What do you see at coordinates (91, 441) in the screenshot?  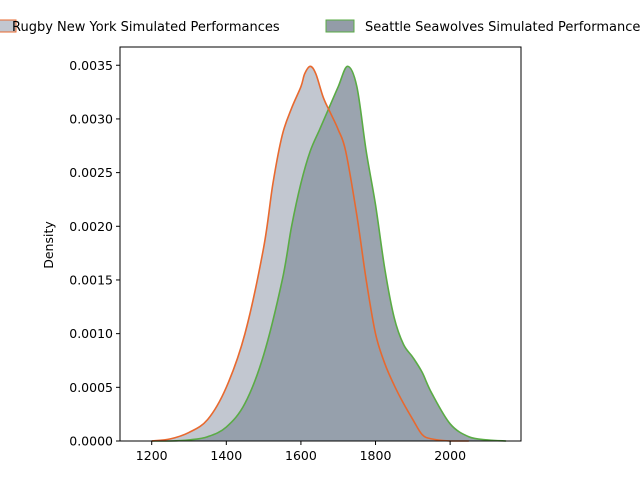 I see `y-tick-label: 0.0000` at bounding box center [91, 441].